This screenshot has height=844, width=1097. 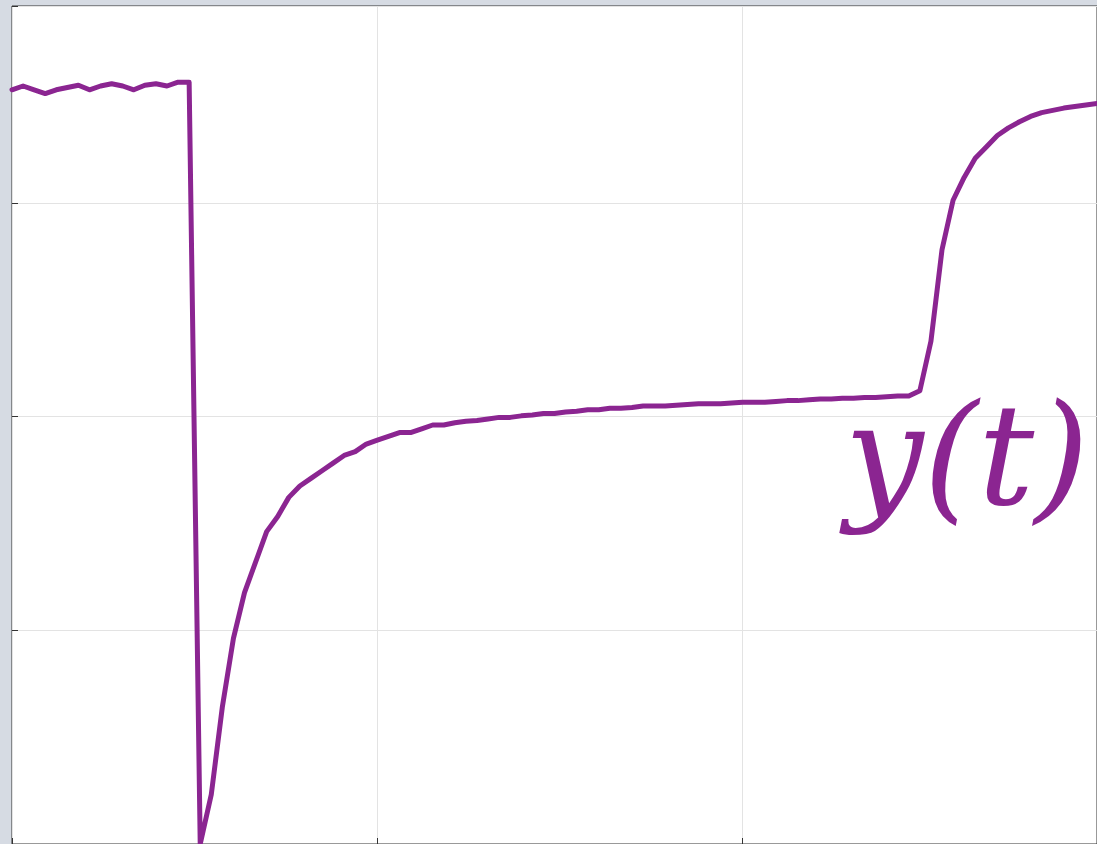 I want to click on annotation: y(t), so click(x=963, y=455).